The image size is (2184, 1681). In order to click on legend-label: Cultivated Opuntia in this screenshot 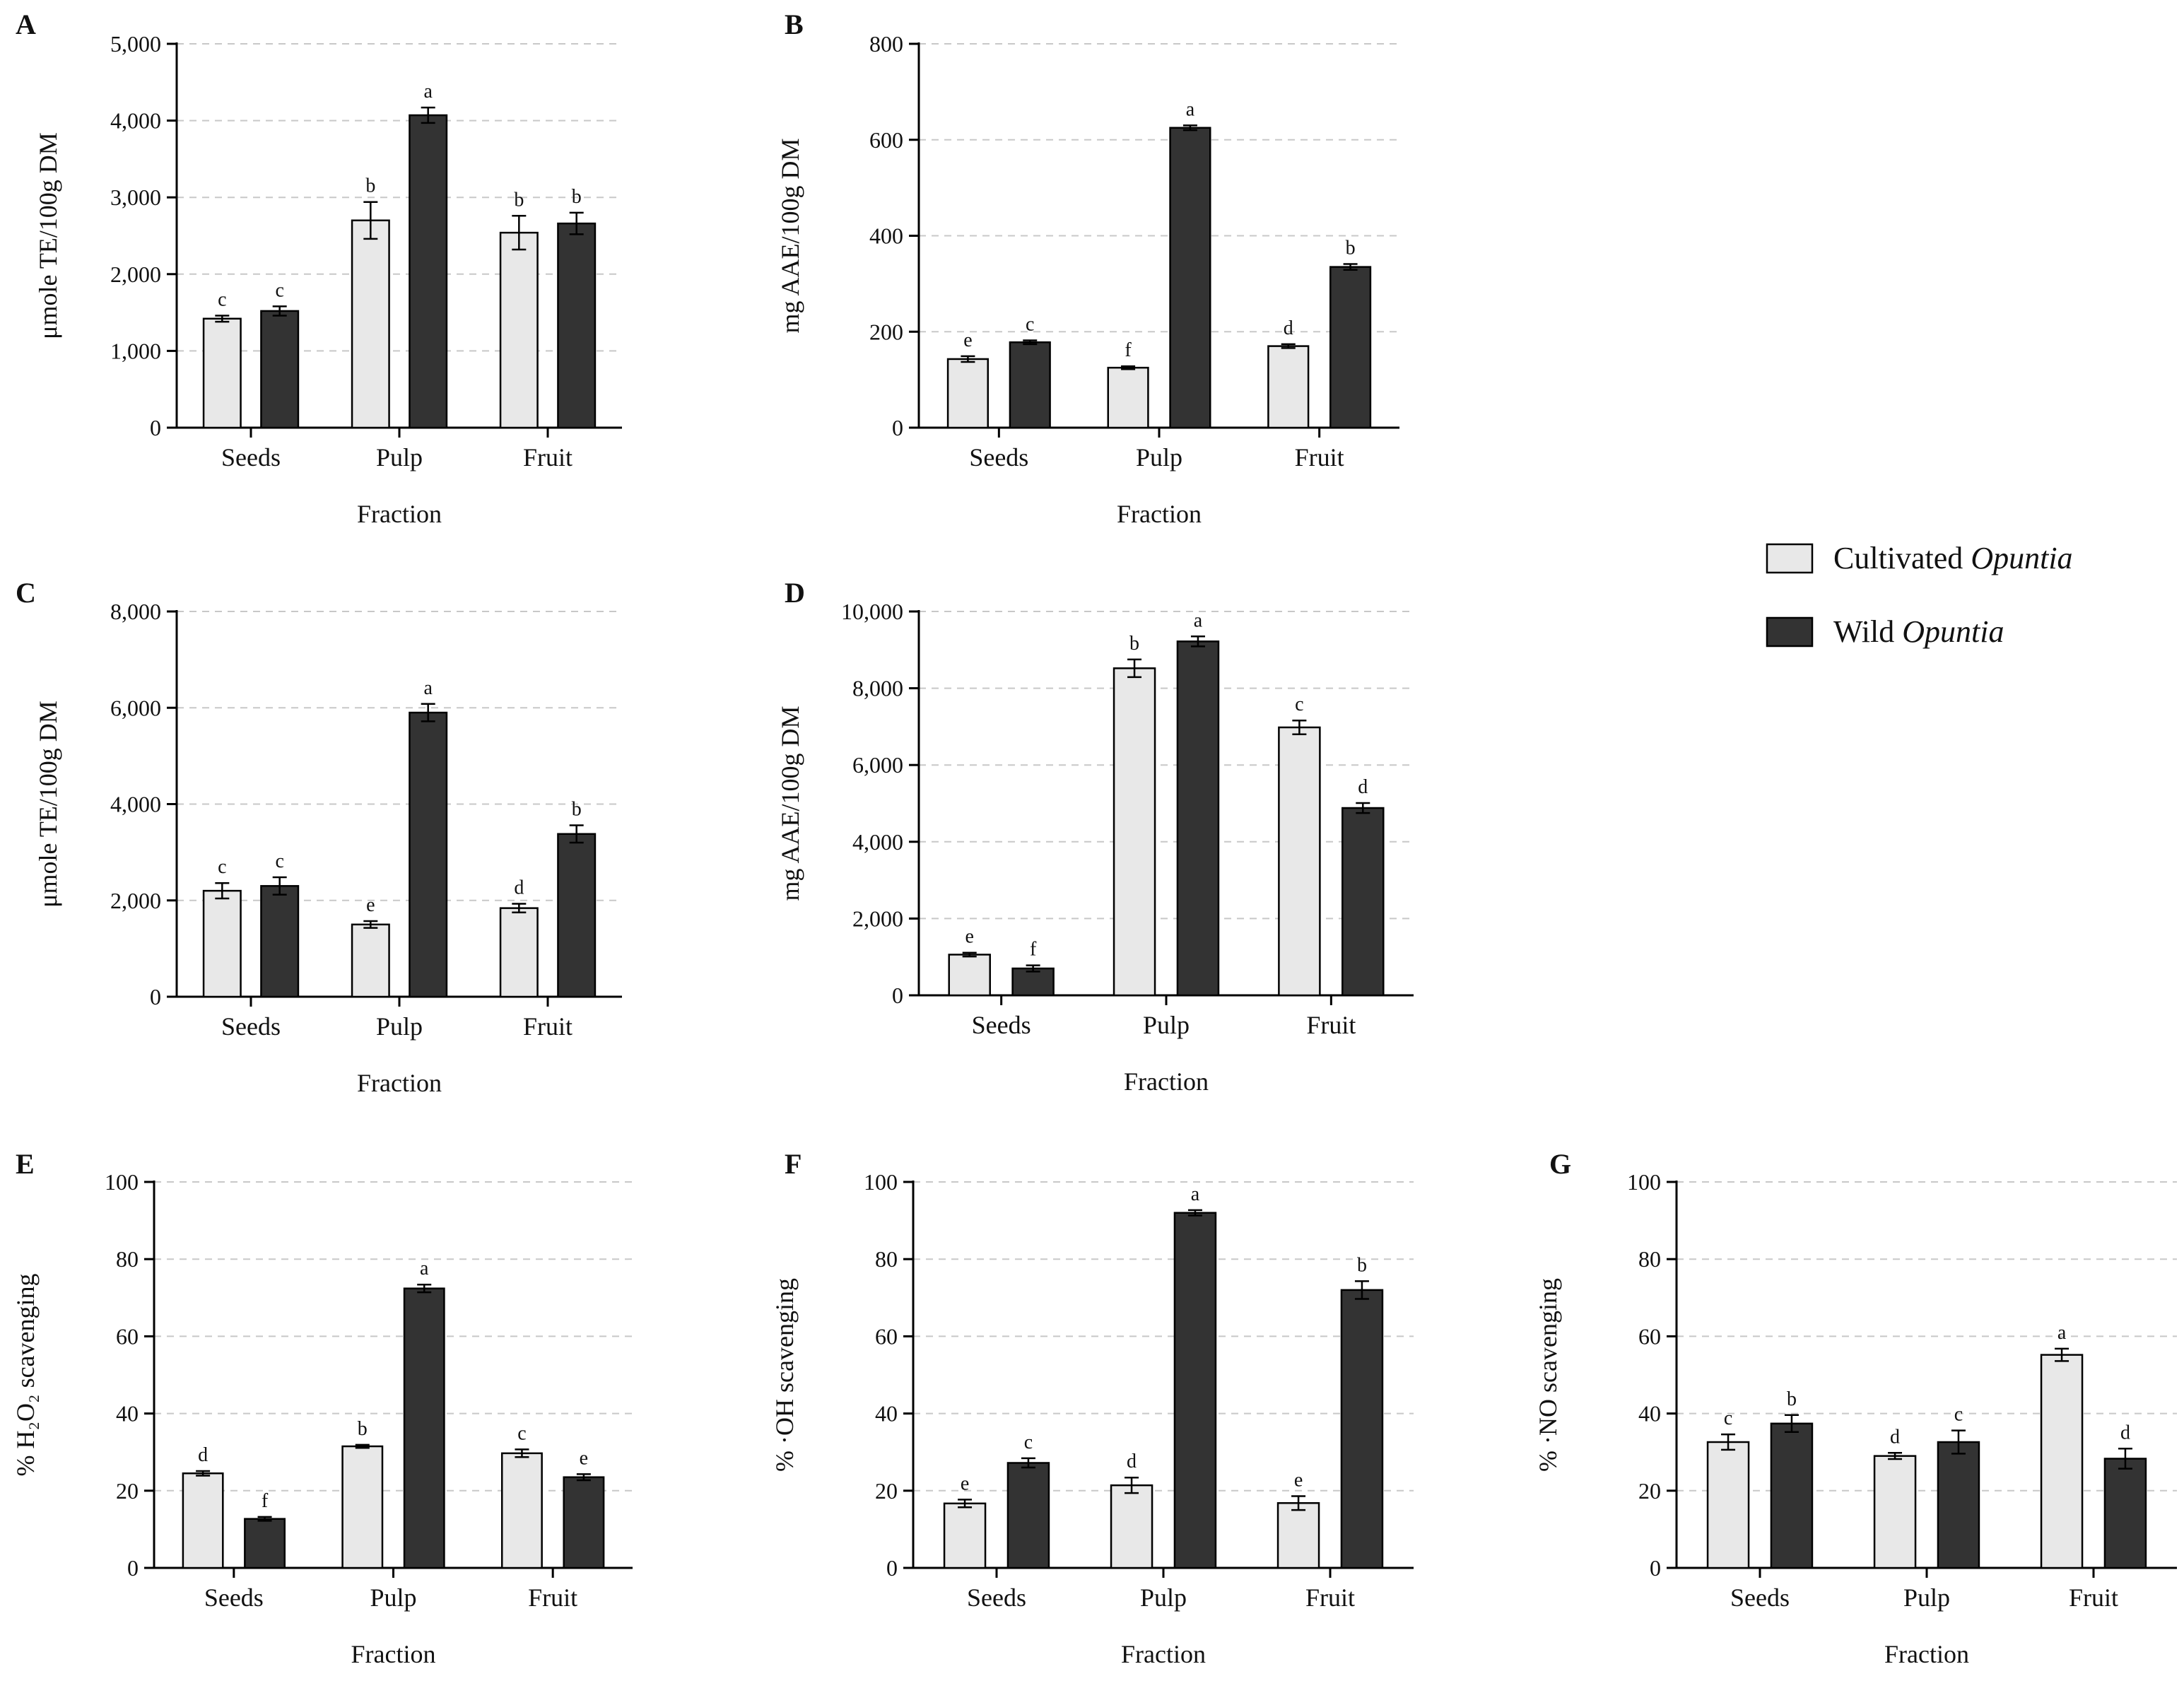, I will do `click(1953, 558)`.